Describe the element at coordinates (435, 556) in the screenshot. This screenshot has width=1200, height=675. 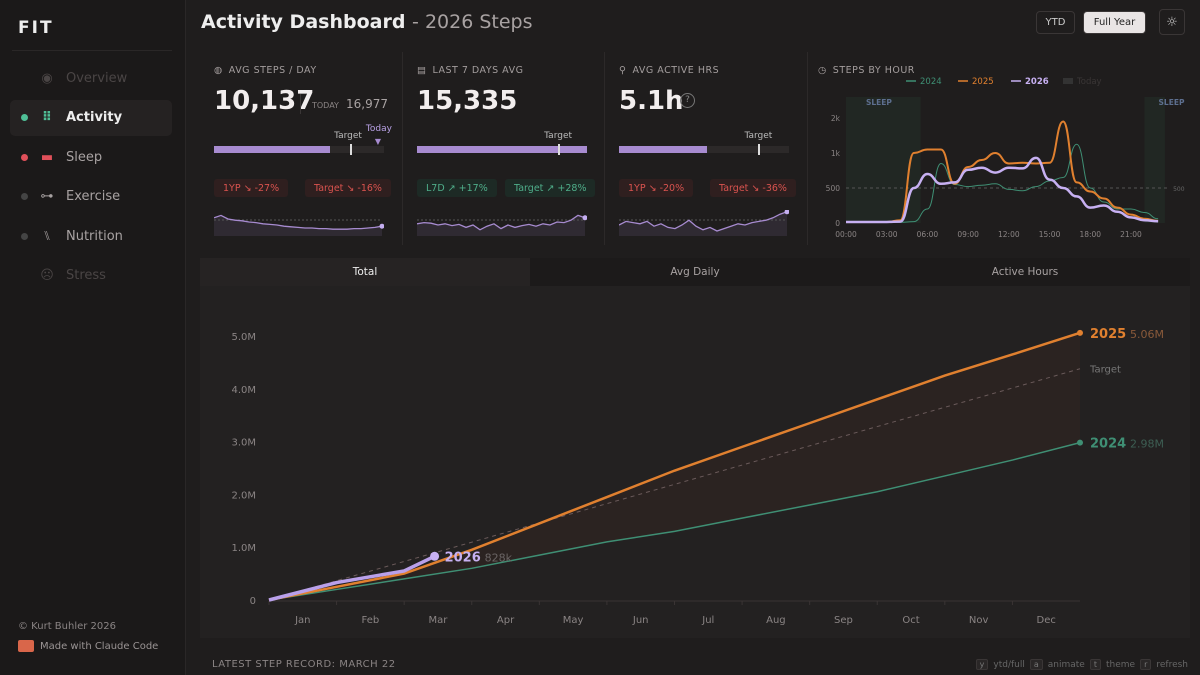
I see `end-point-2026` at that location.